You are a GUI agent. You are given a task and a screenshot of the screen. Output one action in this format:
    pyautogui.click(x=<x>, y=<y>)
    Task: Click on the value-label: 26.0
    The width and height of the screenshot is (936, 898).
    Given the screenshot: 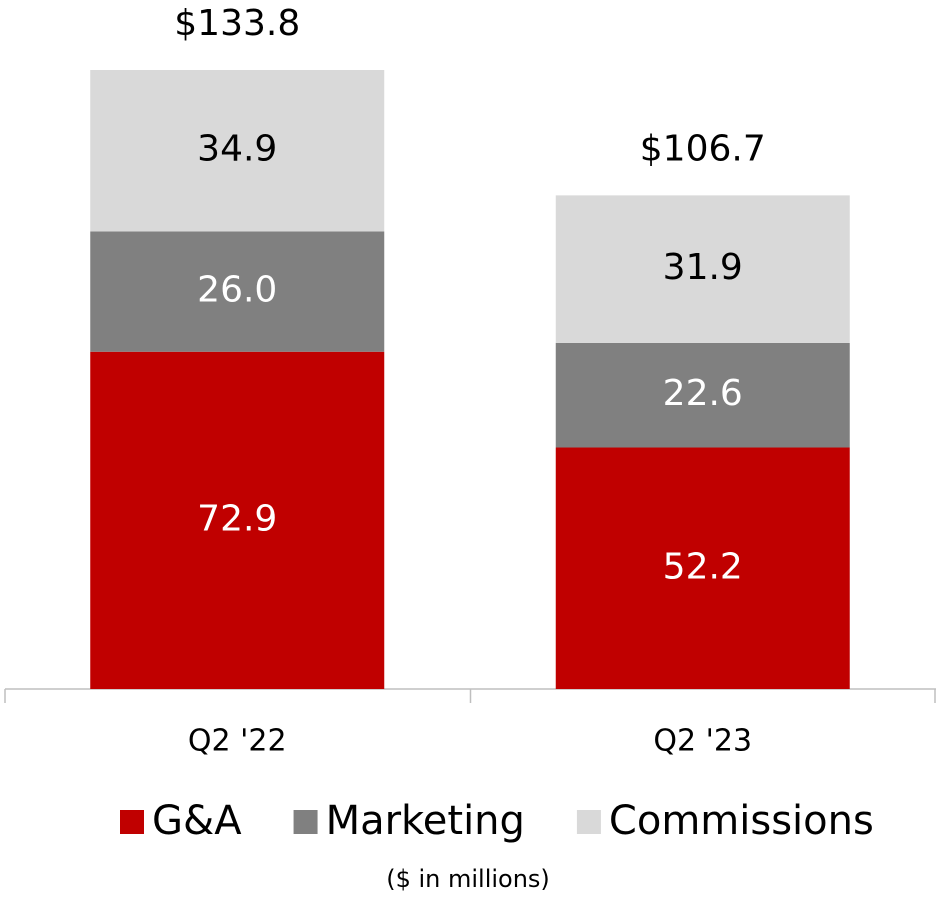 What is the action you would take?
    pyautogui.click(x=237, y=290)
    